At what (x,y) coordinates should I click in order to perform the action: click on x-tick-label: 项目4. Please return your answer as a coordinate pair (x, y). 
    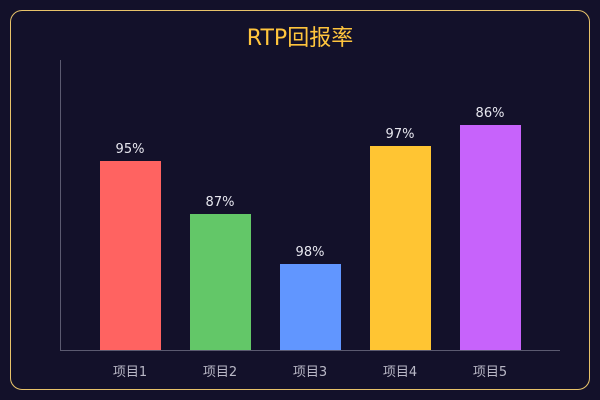
    Looking at the image, I should click on (400, 372).